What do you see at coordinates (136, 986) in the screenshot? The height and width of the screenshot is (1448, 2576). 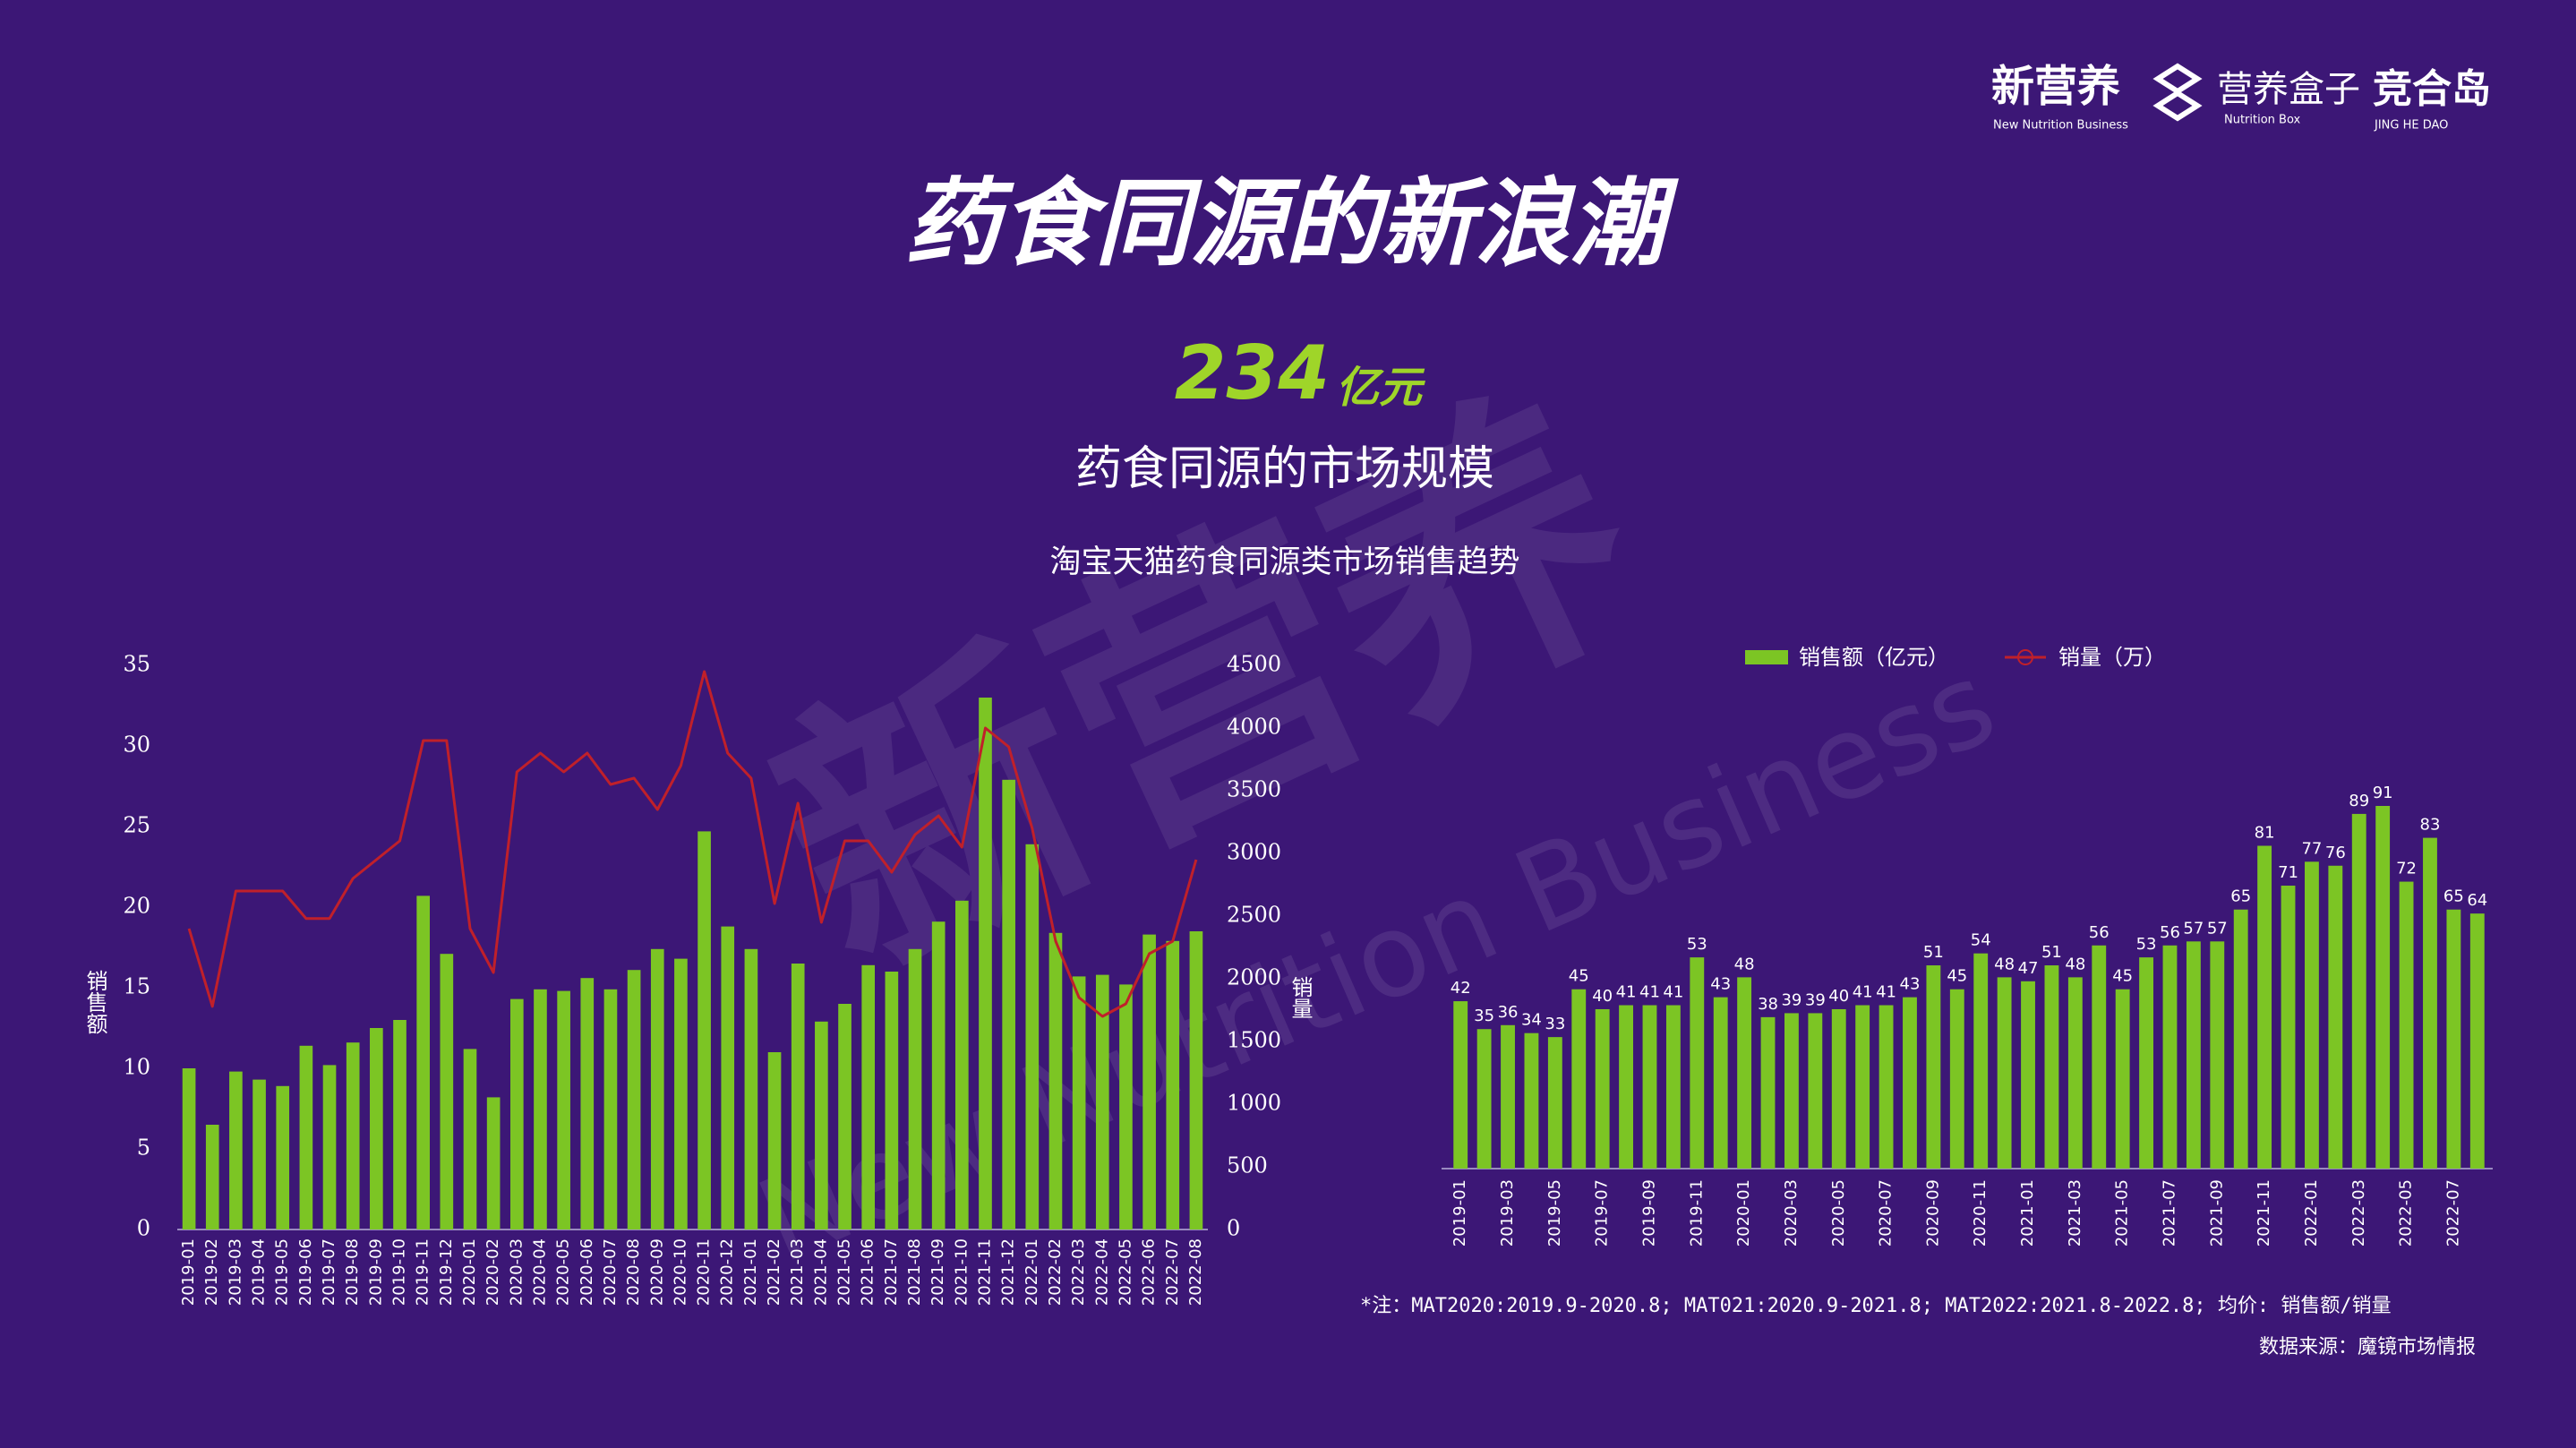 I see `y-tick-label: 15` at bounding box center [136, 986].